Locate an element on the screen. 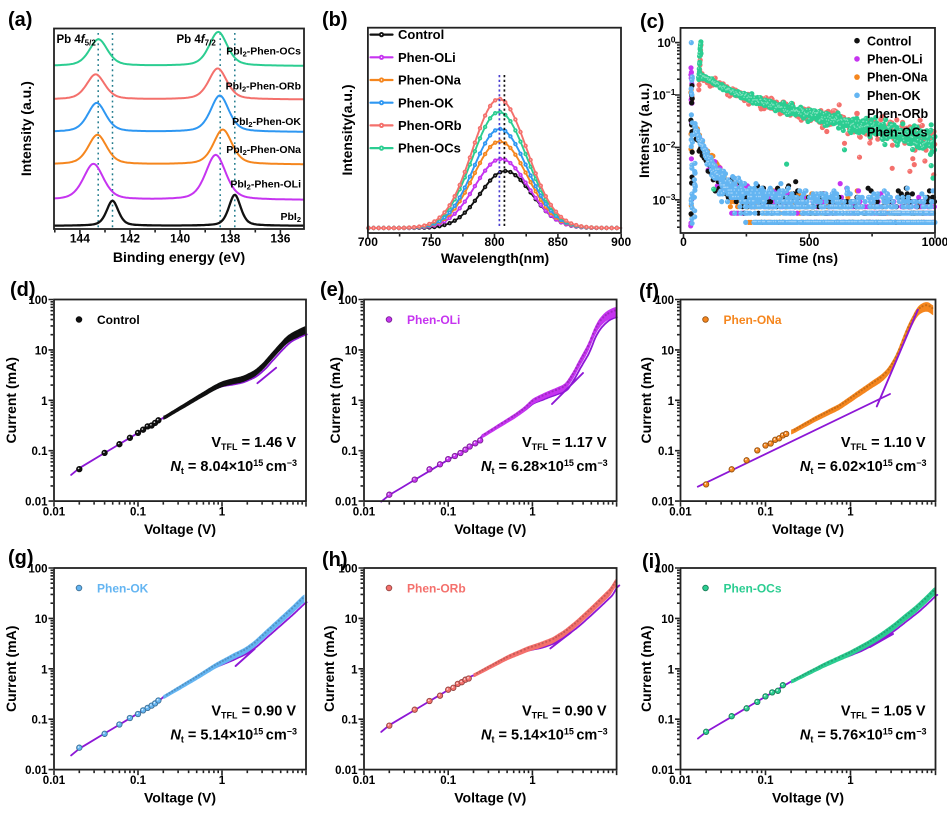  svg-text: 142 is located at coordinates (130, 239).